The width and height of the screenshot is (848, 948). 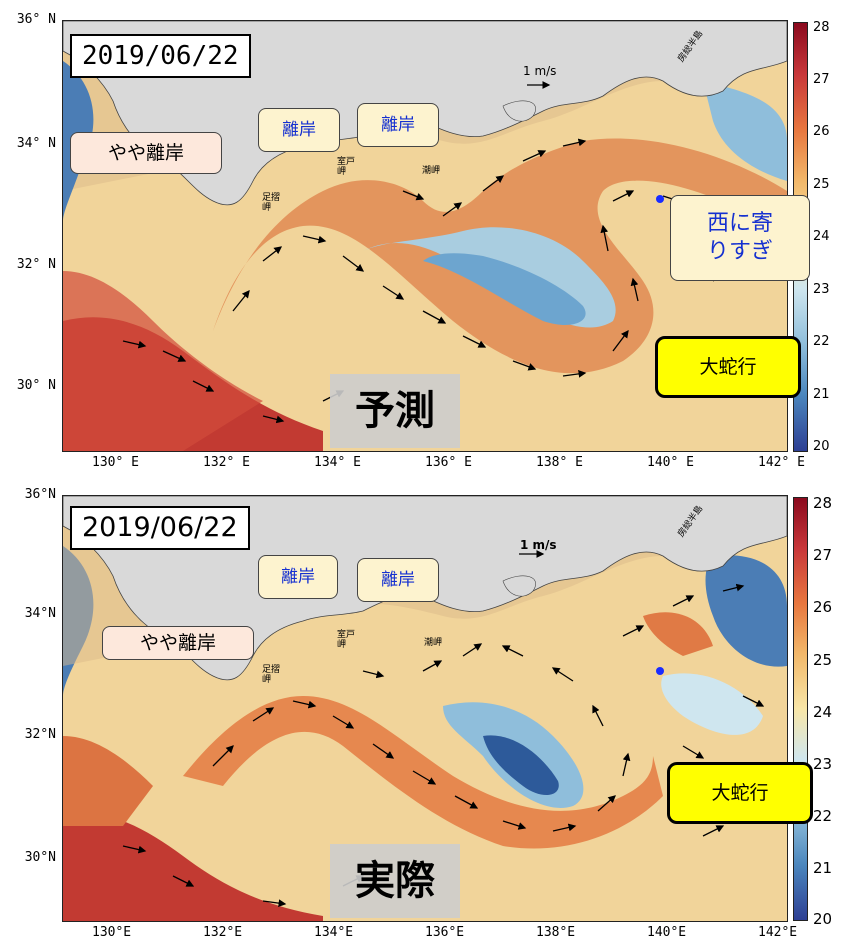 I want to click on panel-title-actual: 実際, so click(x=395, y=881).